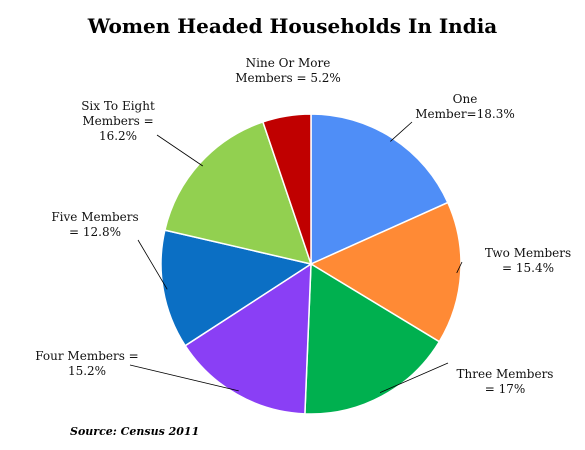  Describe the element at coordinates (528, 260) in the screenshot. I see `slice-label-1: Two Members = 15.4%` at that location.